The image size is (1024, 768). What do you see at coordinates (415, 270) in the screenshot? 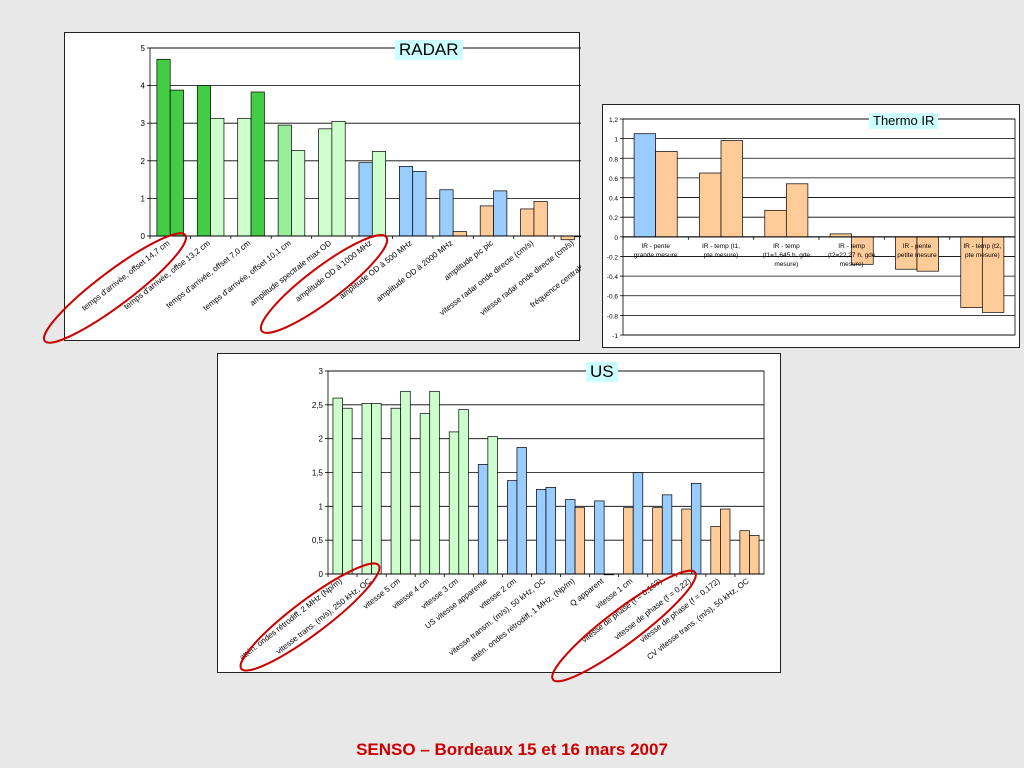
I see `category-label: amplitude OD à 2000 MHz` at bounding box center [415, 270].